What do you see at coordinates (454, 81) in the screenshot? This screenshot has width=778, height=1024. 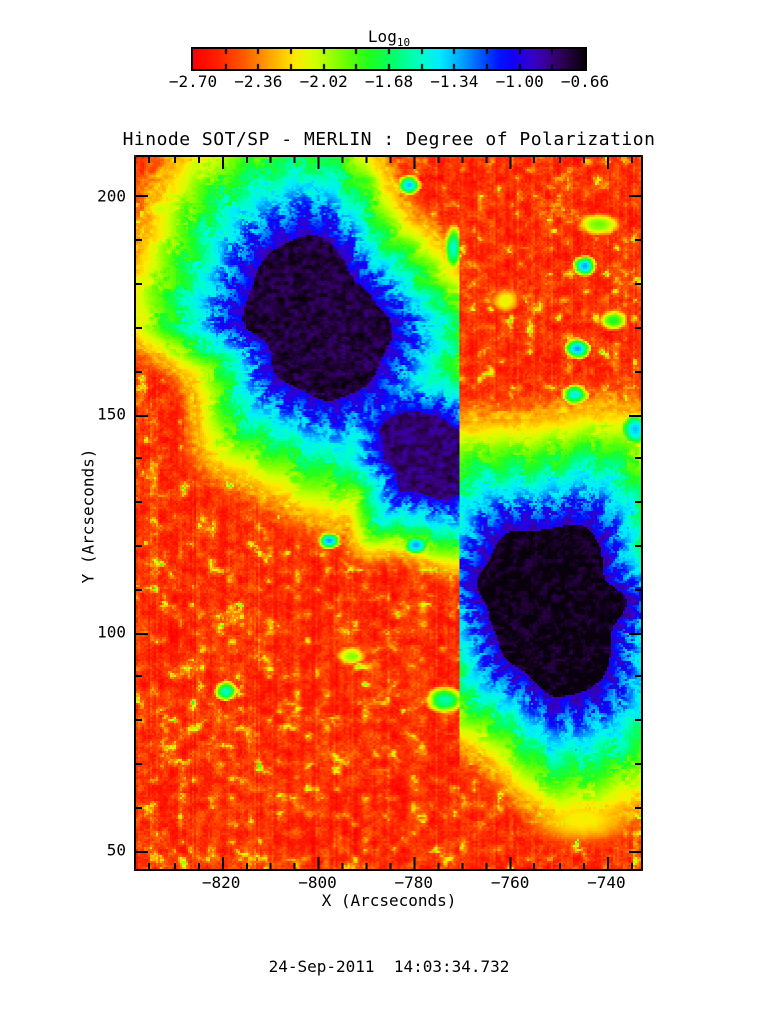 I see `colorbar-tick-label: −1.34` at bounding box center [454, 81].